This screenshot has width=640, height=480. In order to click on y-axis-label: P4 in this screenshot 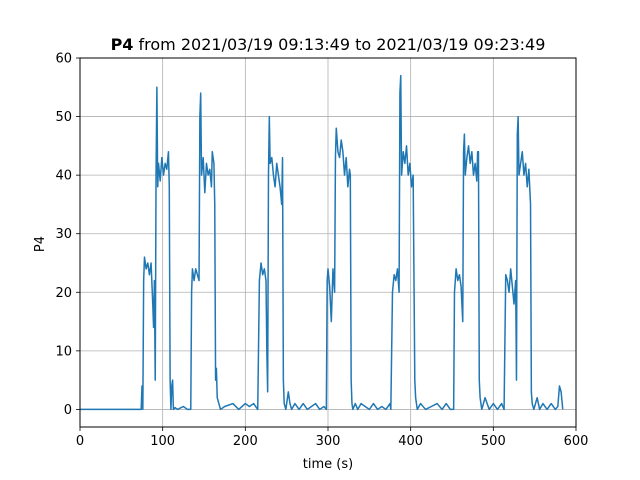, I will do `click(40, 244)`.